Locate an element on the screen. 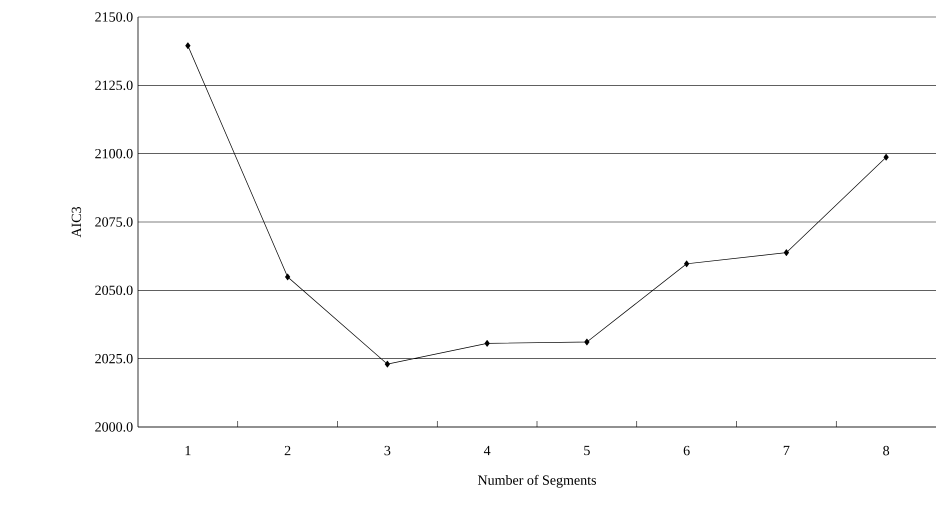 This screenshot has height=522, width=939. x-tick-label: 1 is located at coordinates (188, 451).